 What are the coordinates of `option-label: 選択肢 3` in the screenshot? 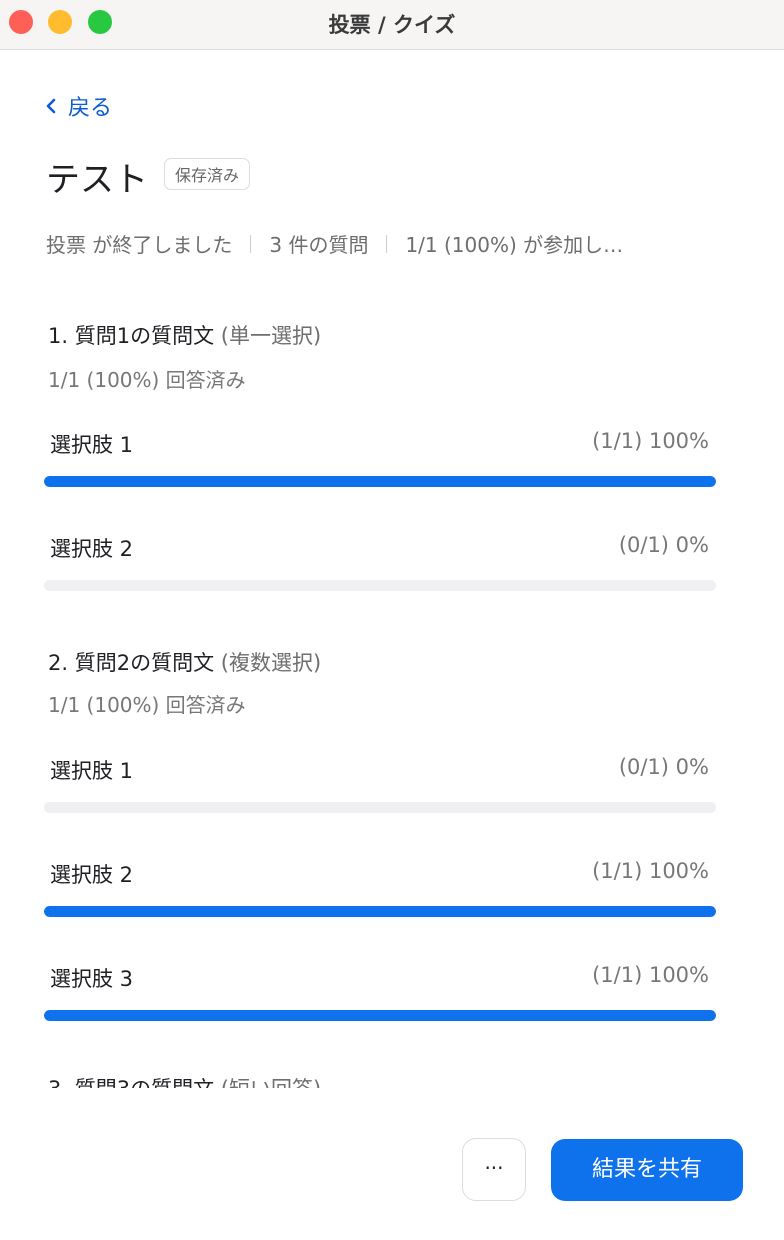 It's located at (92, 979).